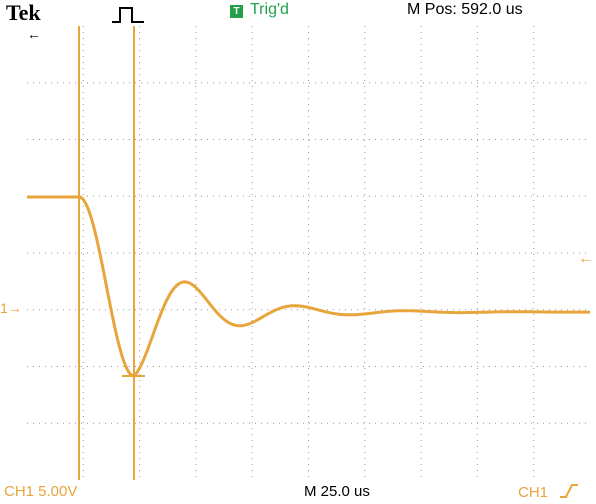 The width and height of the screenshot is (596, 504). Describe the element at coordinates (34, 34) in the screenshot. I see `horizontal-position-arrow-icon: ←` at that location.